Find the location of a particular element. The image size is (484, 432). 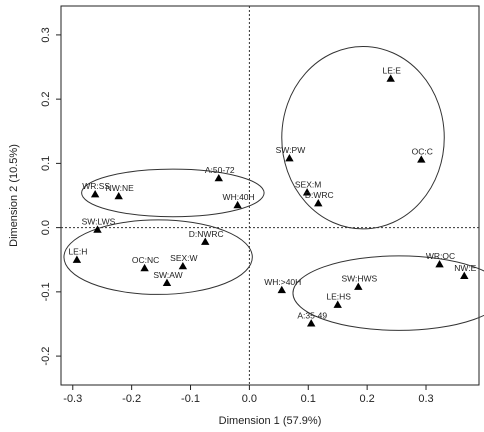

x-axis-ticks: -0.3 -0.2 -0.1 0.0 0.1 0.2 0.3 is located at coordinates (248, 395).